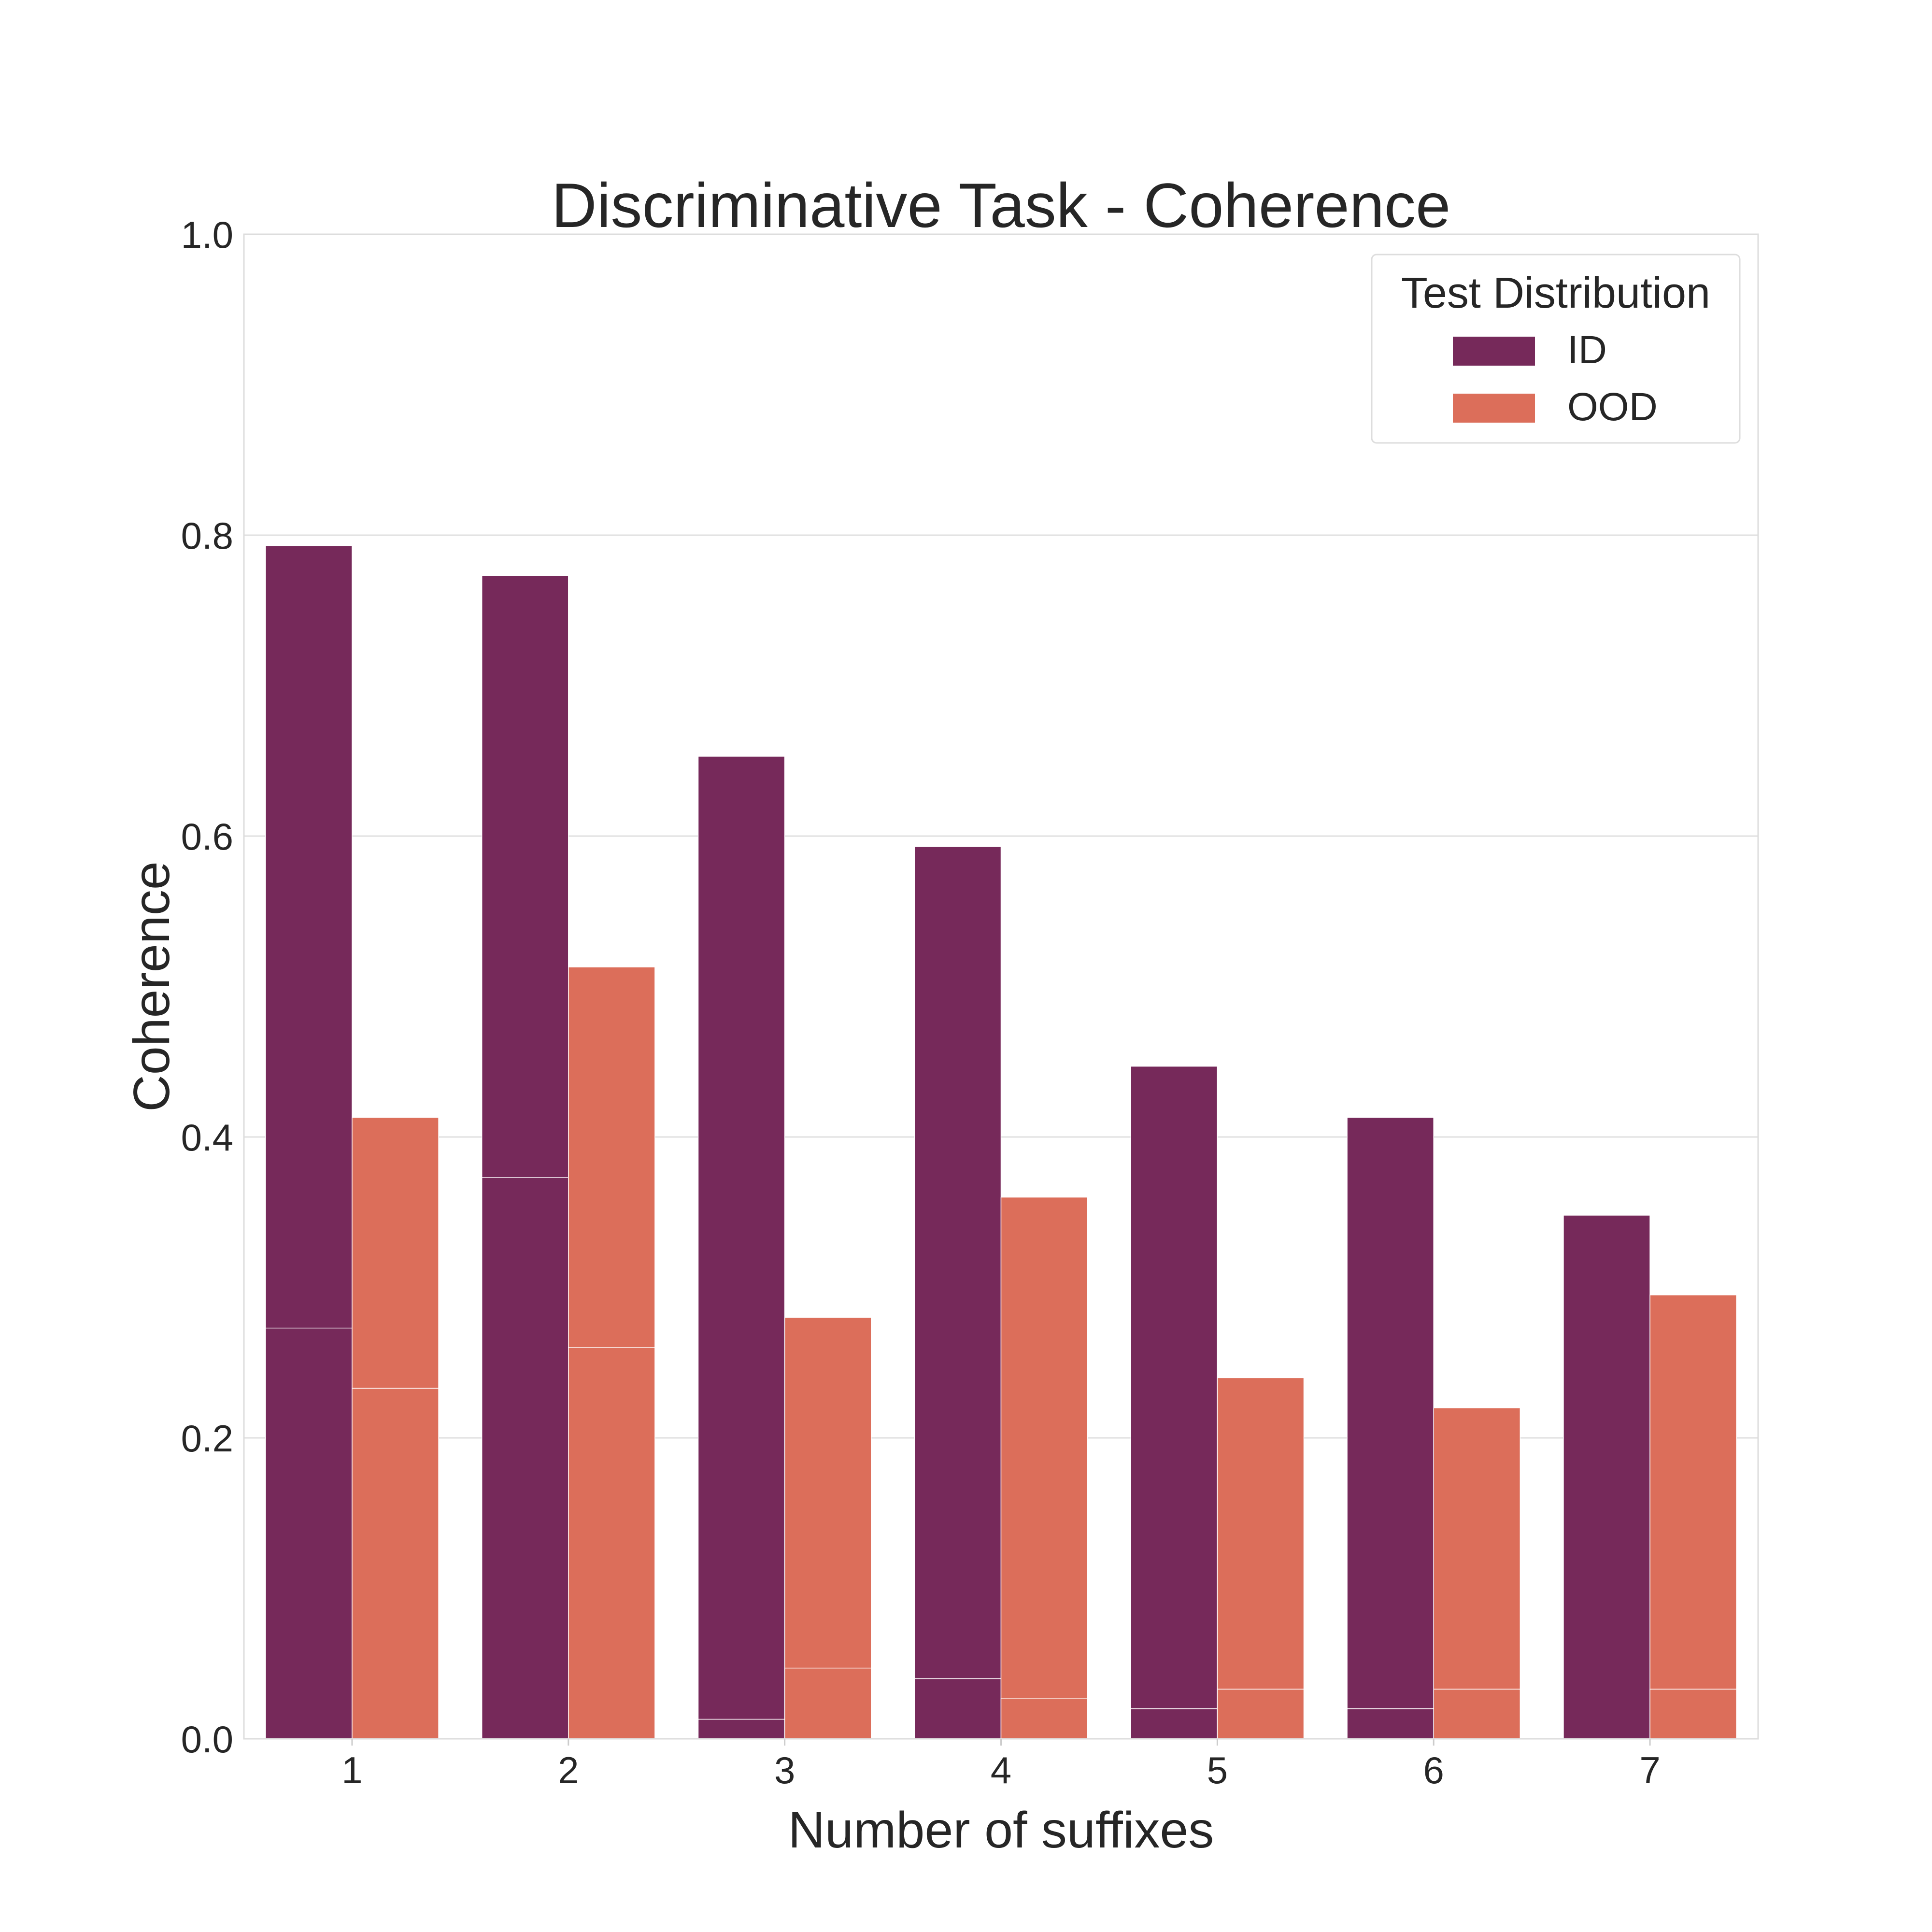  Describe the element at coordinates (1001, 1770) in the screenshot. I see `x-tick-label: 4` at that location.